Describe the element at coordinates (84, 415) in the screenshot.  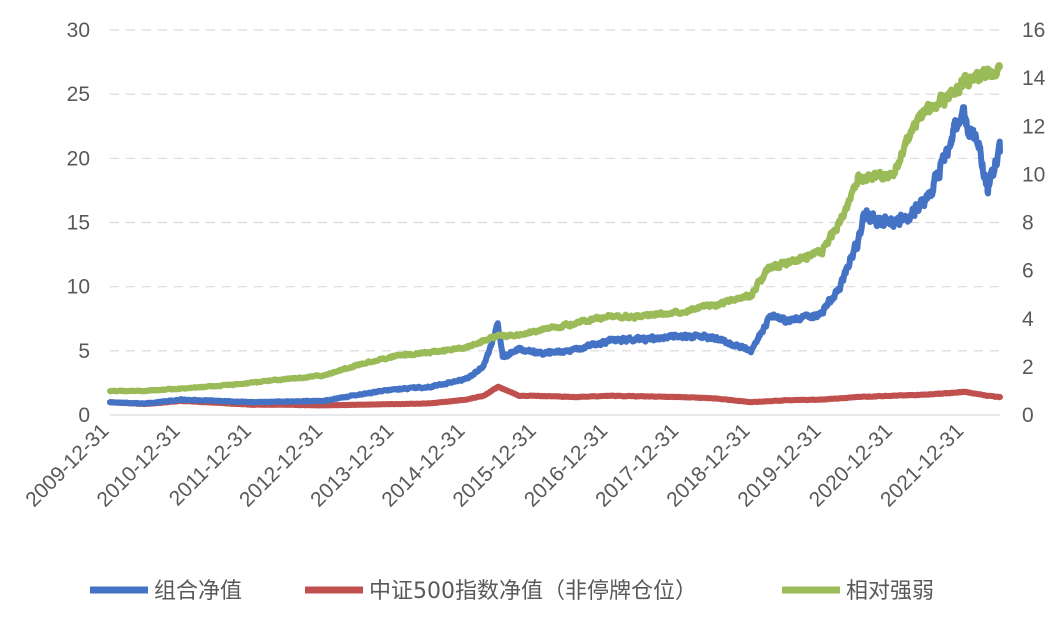
I see `left-y-tick-label: 0` at that location.